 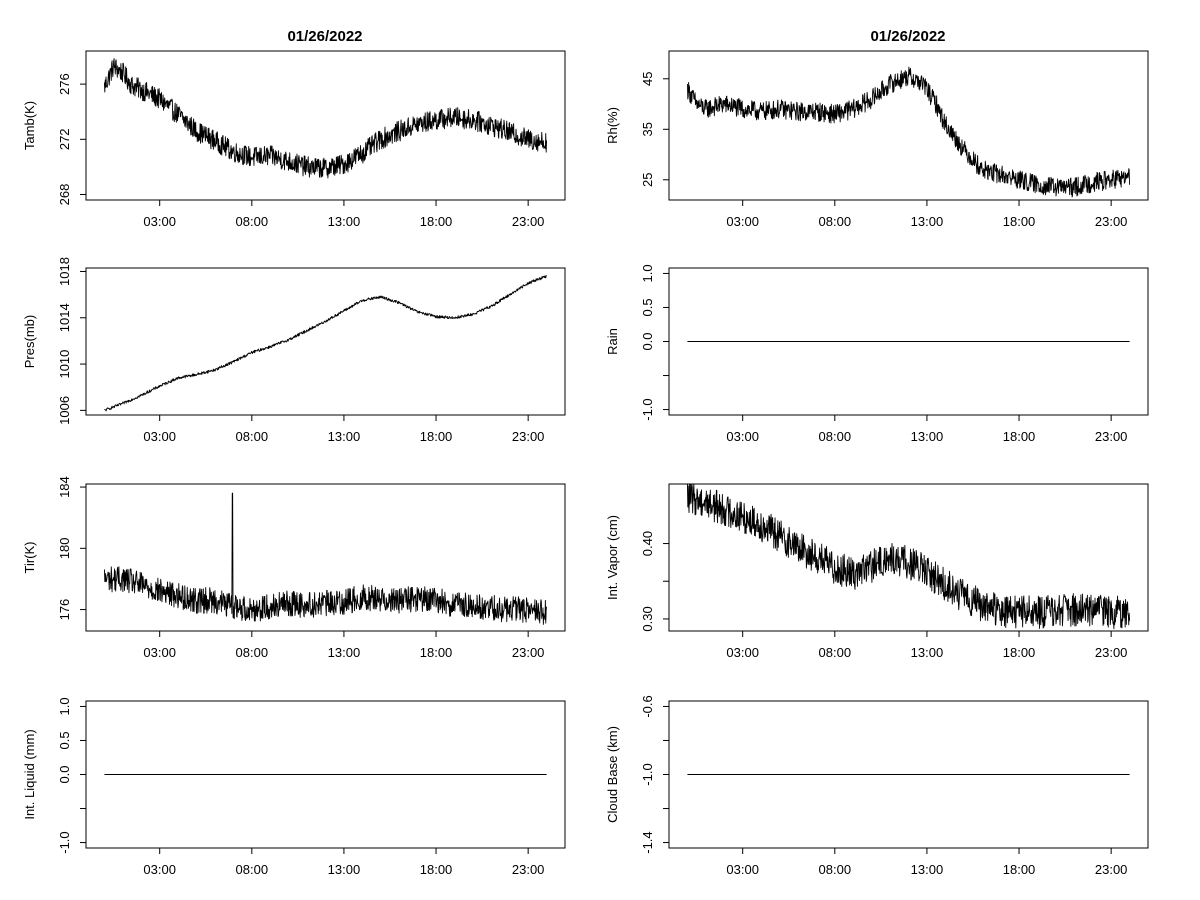 I want to click on y-tick-label-rh: 45, so click(x=647, y=79).